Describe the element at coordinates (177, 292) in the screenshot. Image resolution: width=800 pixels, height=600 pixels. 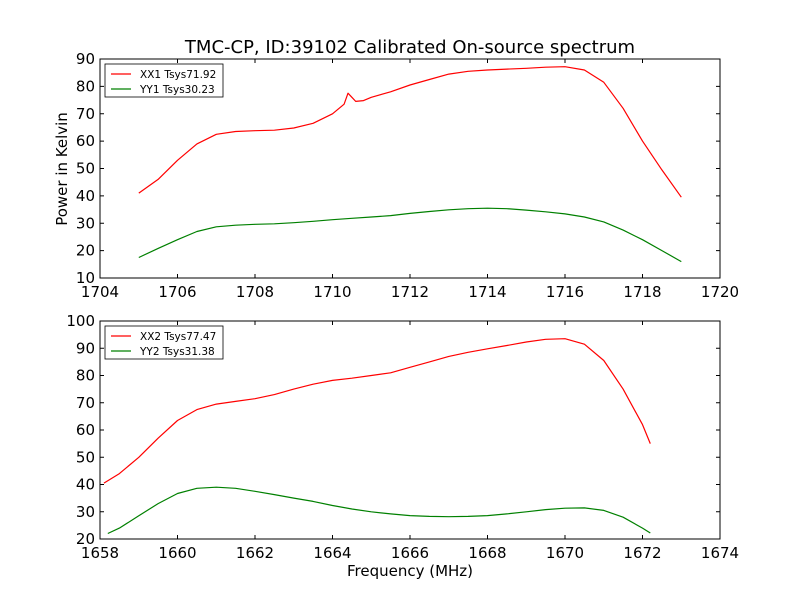
I see `x-tick-label: 1706` at that location.